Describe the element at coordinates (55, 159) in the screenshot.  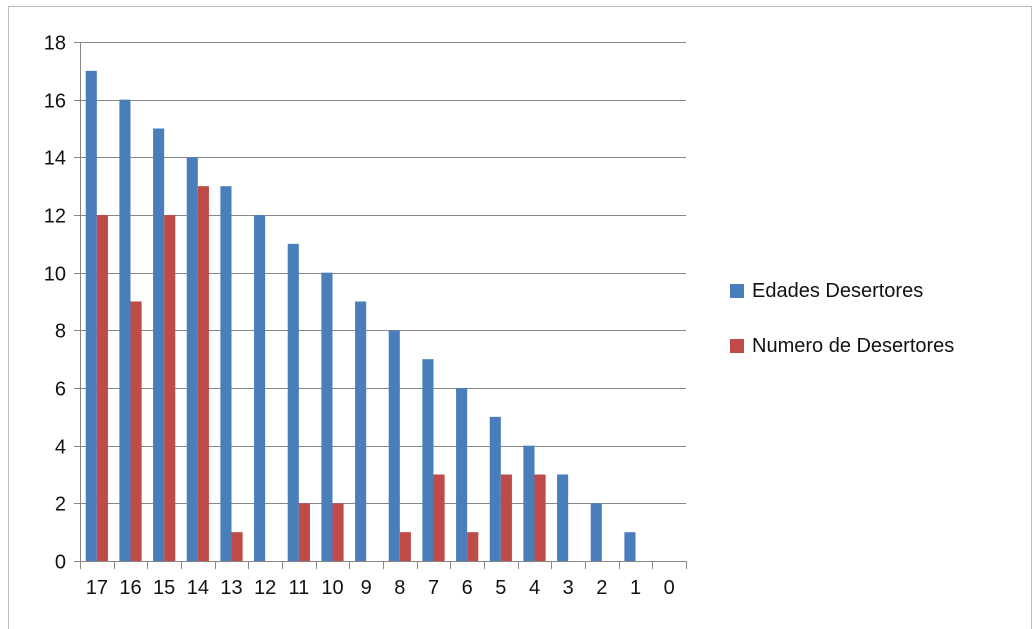
I see `y-tick-label-14: 14` at that location.